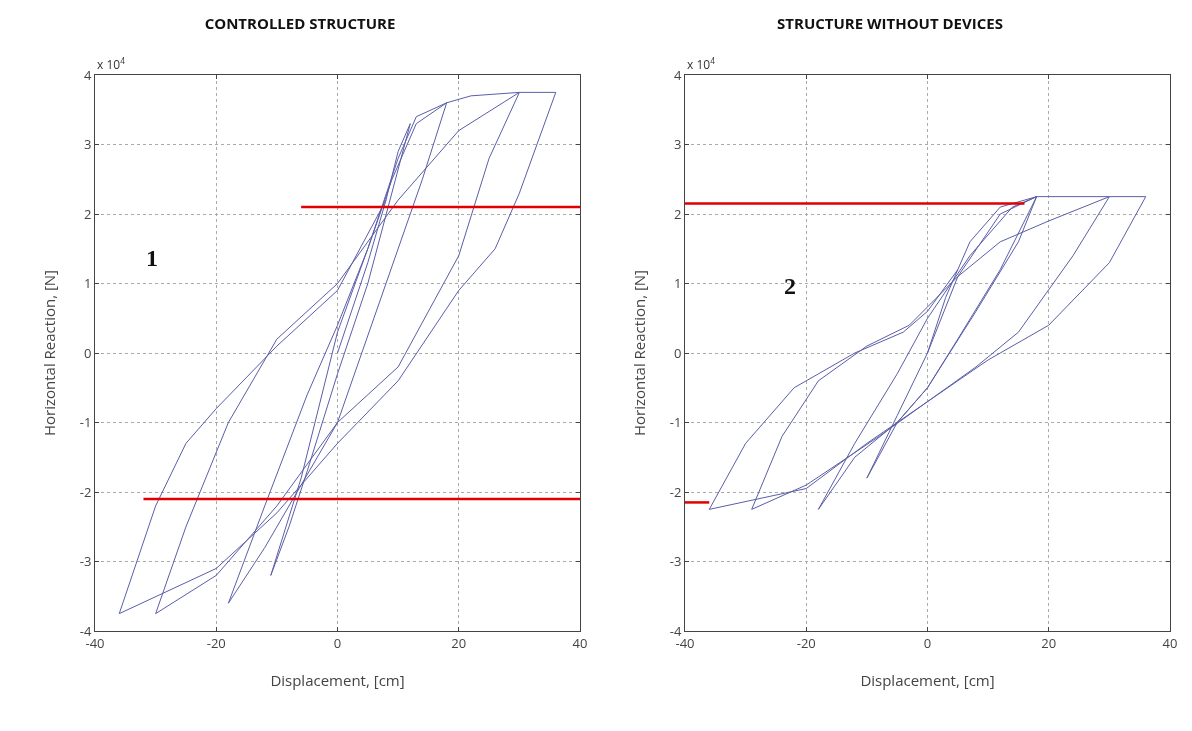  I want to click on chart-title: CONTROLLED STRUCTURE, so click(300, 22).